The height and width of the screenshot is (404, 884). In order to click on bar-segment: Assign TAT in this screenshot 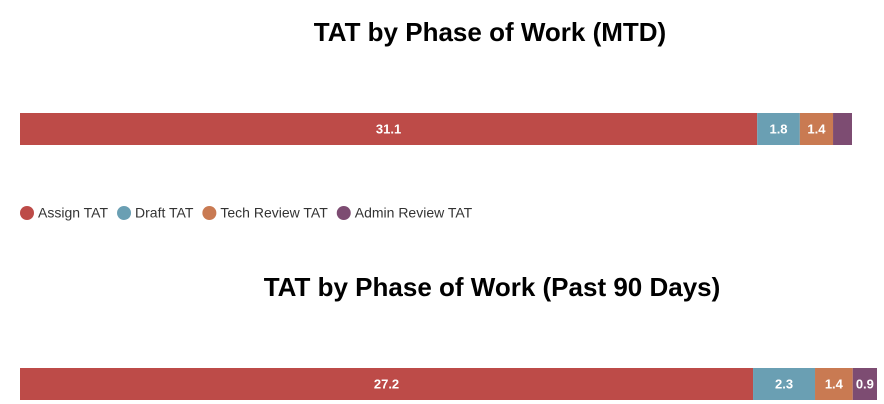, I will do `click(387, 384)`.